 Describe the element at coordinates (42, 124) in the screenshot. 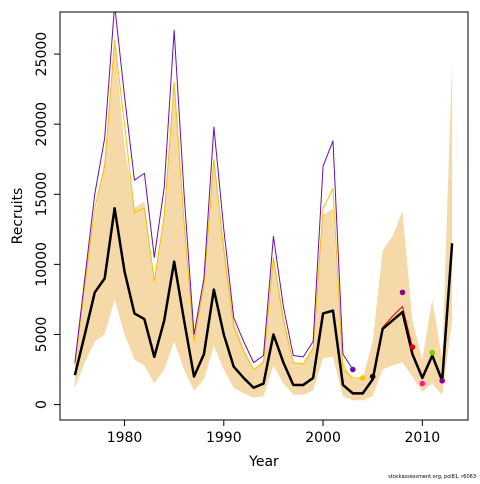

I see `y-tick-label: 20000` at that location.